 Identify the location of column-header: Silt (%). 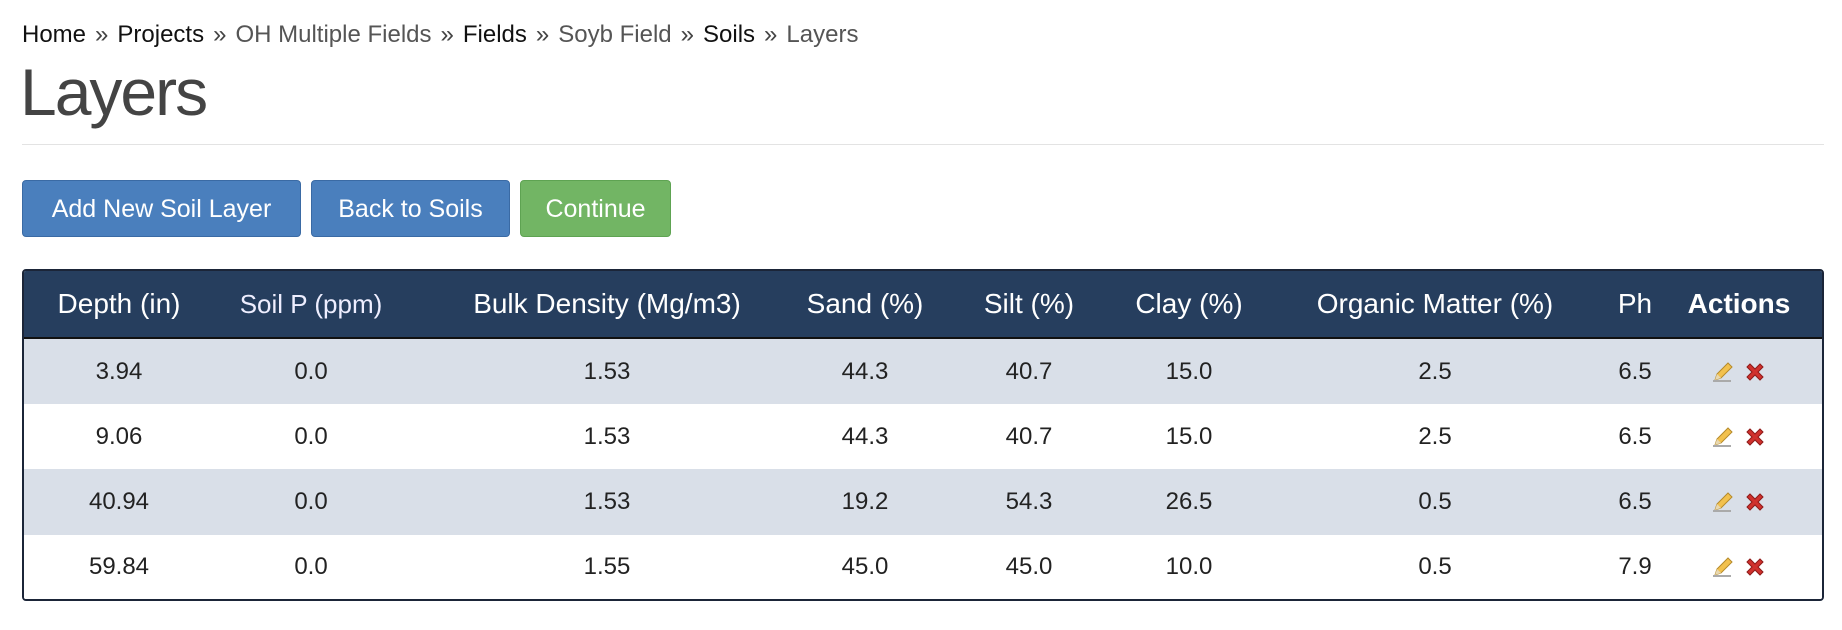
(1029, 303).